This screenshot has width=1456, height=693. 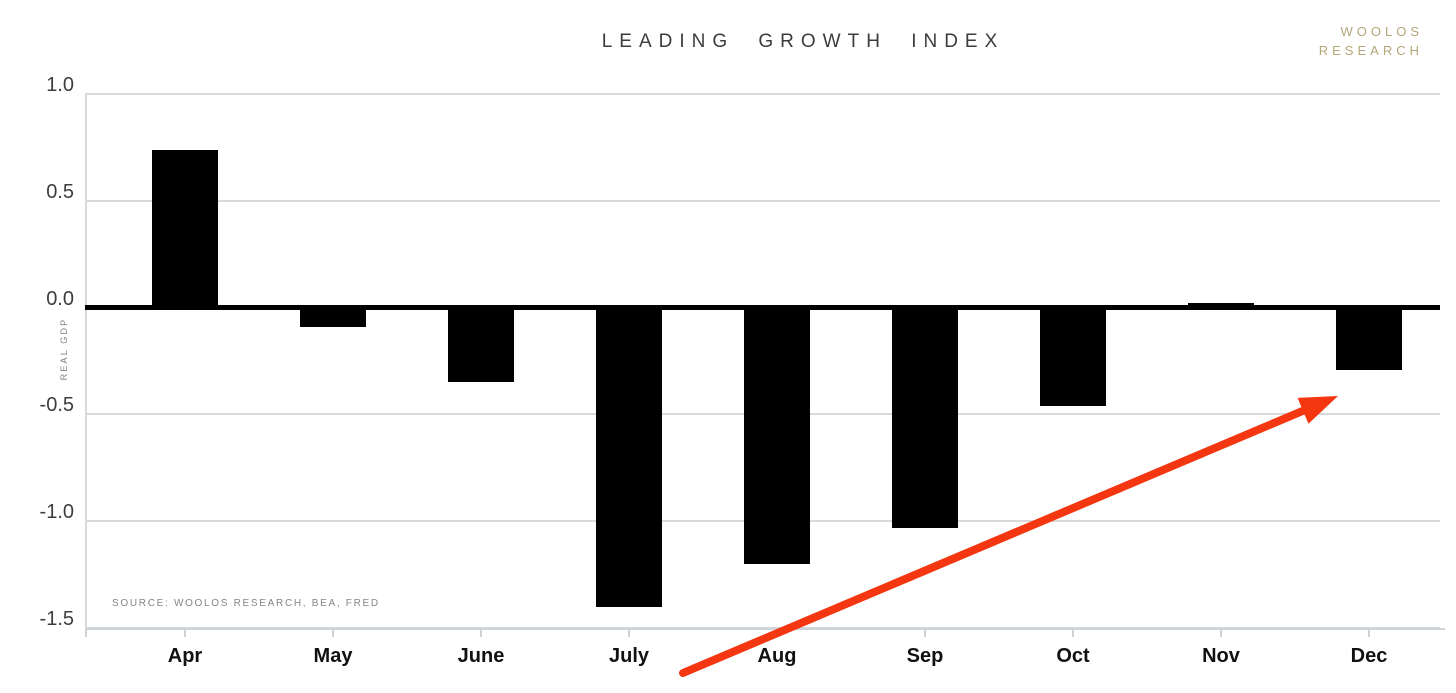 I want to click on x-tick-label: Dec, so click(x=1369, y=656).